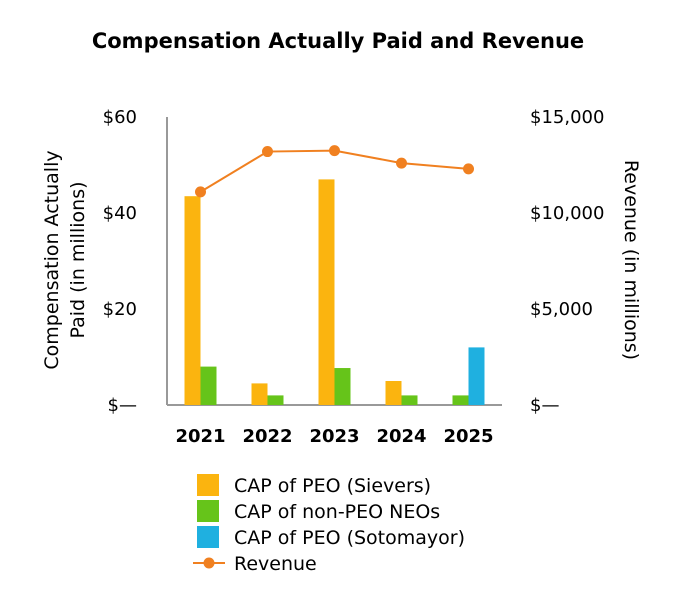 This screenshot has width=680, height=600. I want to click on x-tick-label-2024: 2024, so click(401, 436).